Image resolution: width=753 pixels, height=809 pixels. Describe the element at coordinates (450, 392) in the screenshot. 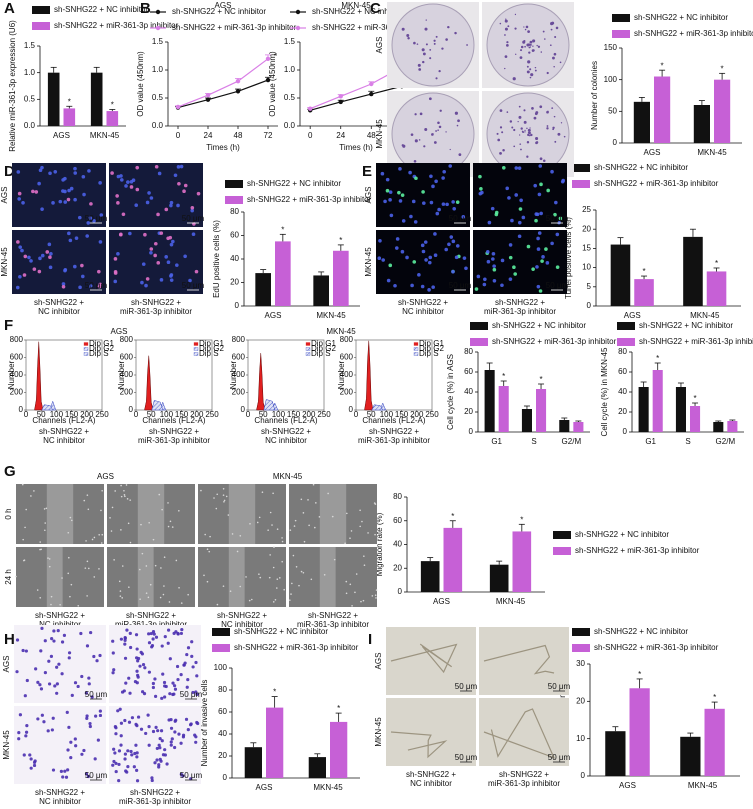

I see `y-axis-label: Cell cycle (%) in AGS` at that location.